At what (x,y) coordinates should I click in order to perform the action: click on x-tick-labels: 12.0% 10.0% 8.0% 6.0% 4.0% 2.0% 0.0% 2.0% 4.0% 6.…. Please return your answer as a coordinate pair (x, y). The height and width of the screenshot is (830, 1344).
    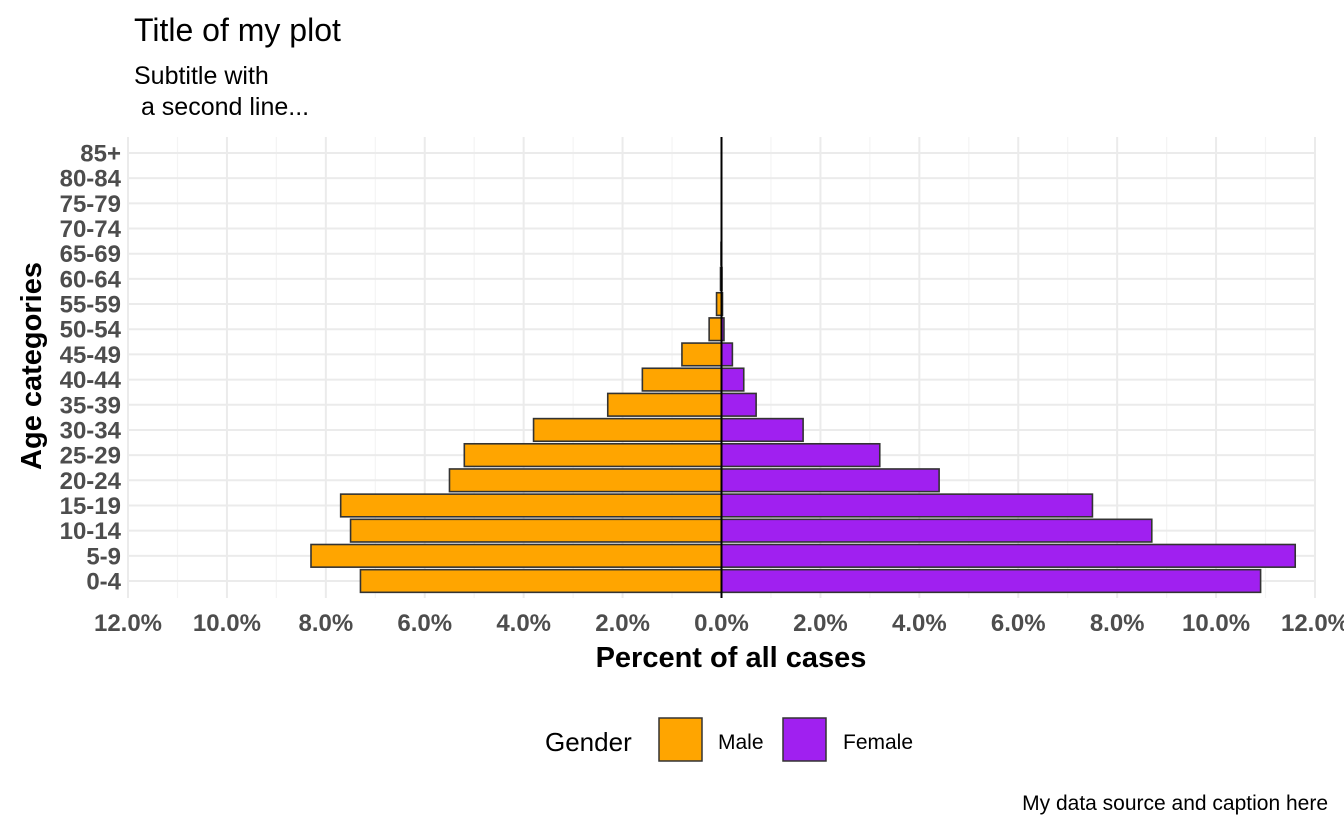
    Looking at the image, I should click on (719, 623).